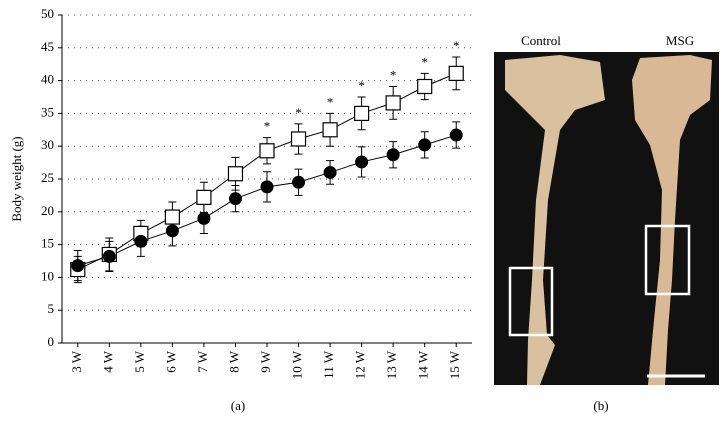  What do you see at coordinates (391, 364) in the screenshot?
I see `x-tick-label: 13 W` at bounding box center [391, 364].